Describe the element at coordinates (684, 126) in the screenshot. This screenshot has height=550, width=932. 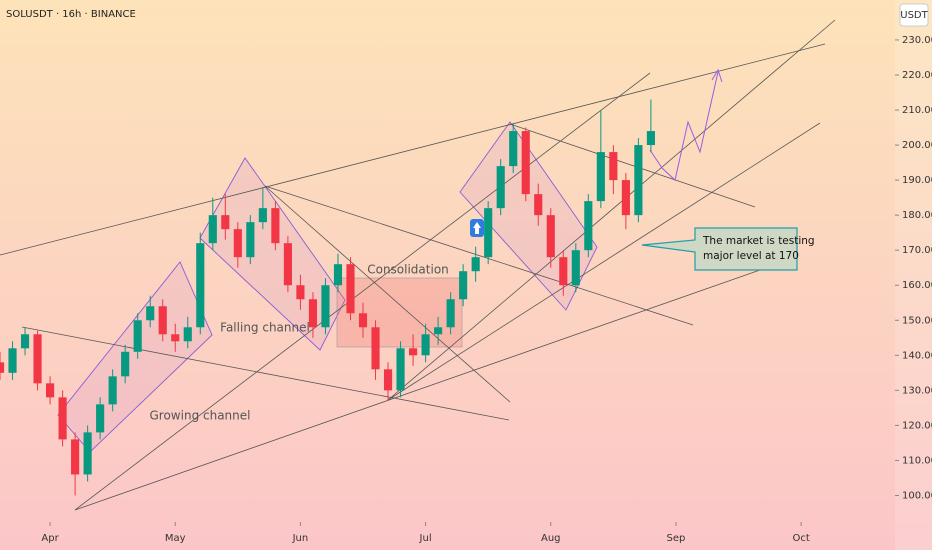
I see `projection-path` at that location.